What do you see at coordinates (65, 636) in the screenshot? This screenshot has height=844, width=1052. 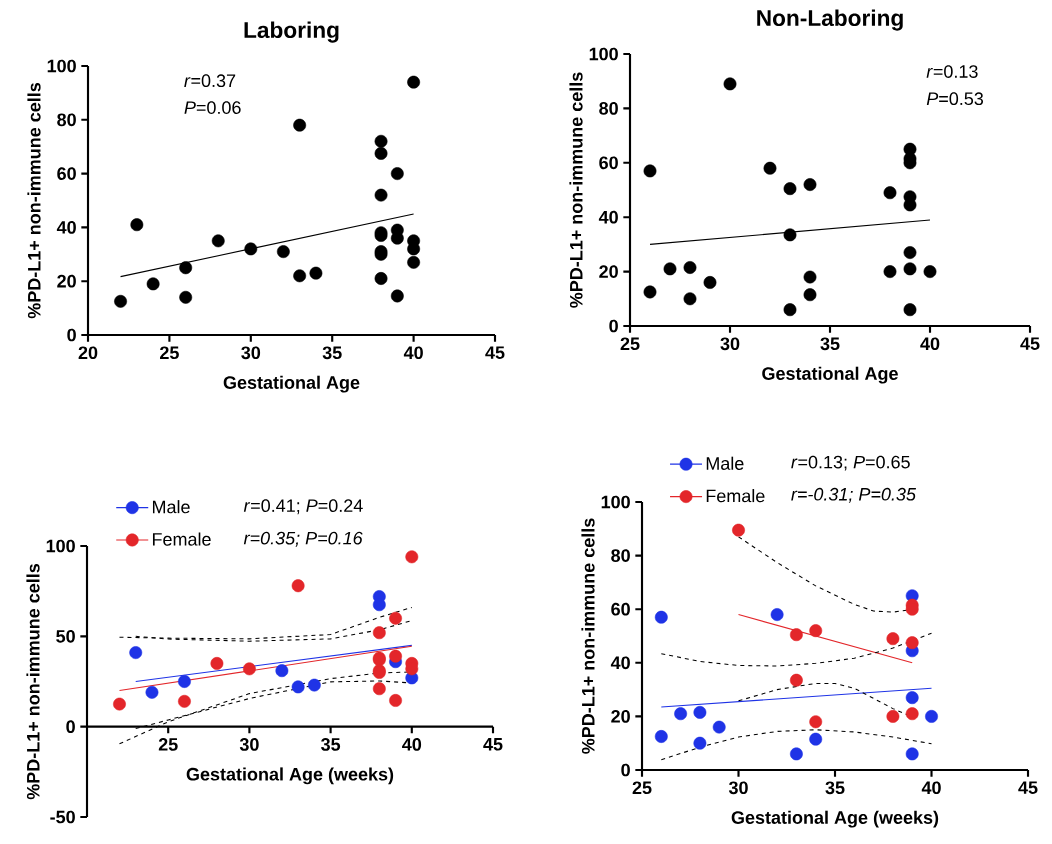 I see `y-tick-label: 50` at bounding box center [65, 636].